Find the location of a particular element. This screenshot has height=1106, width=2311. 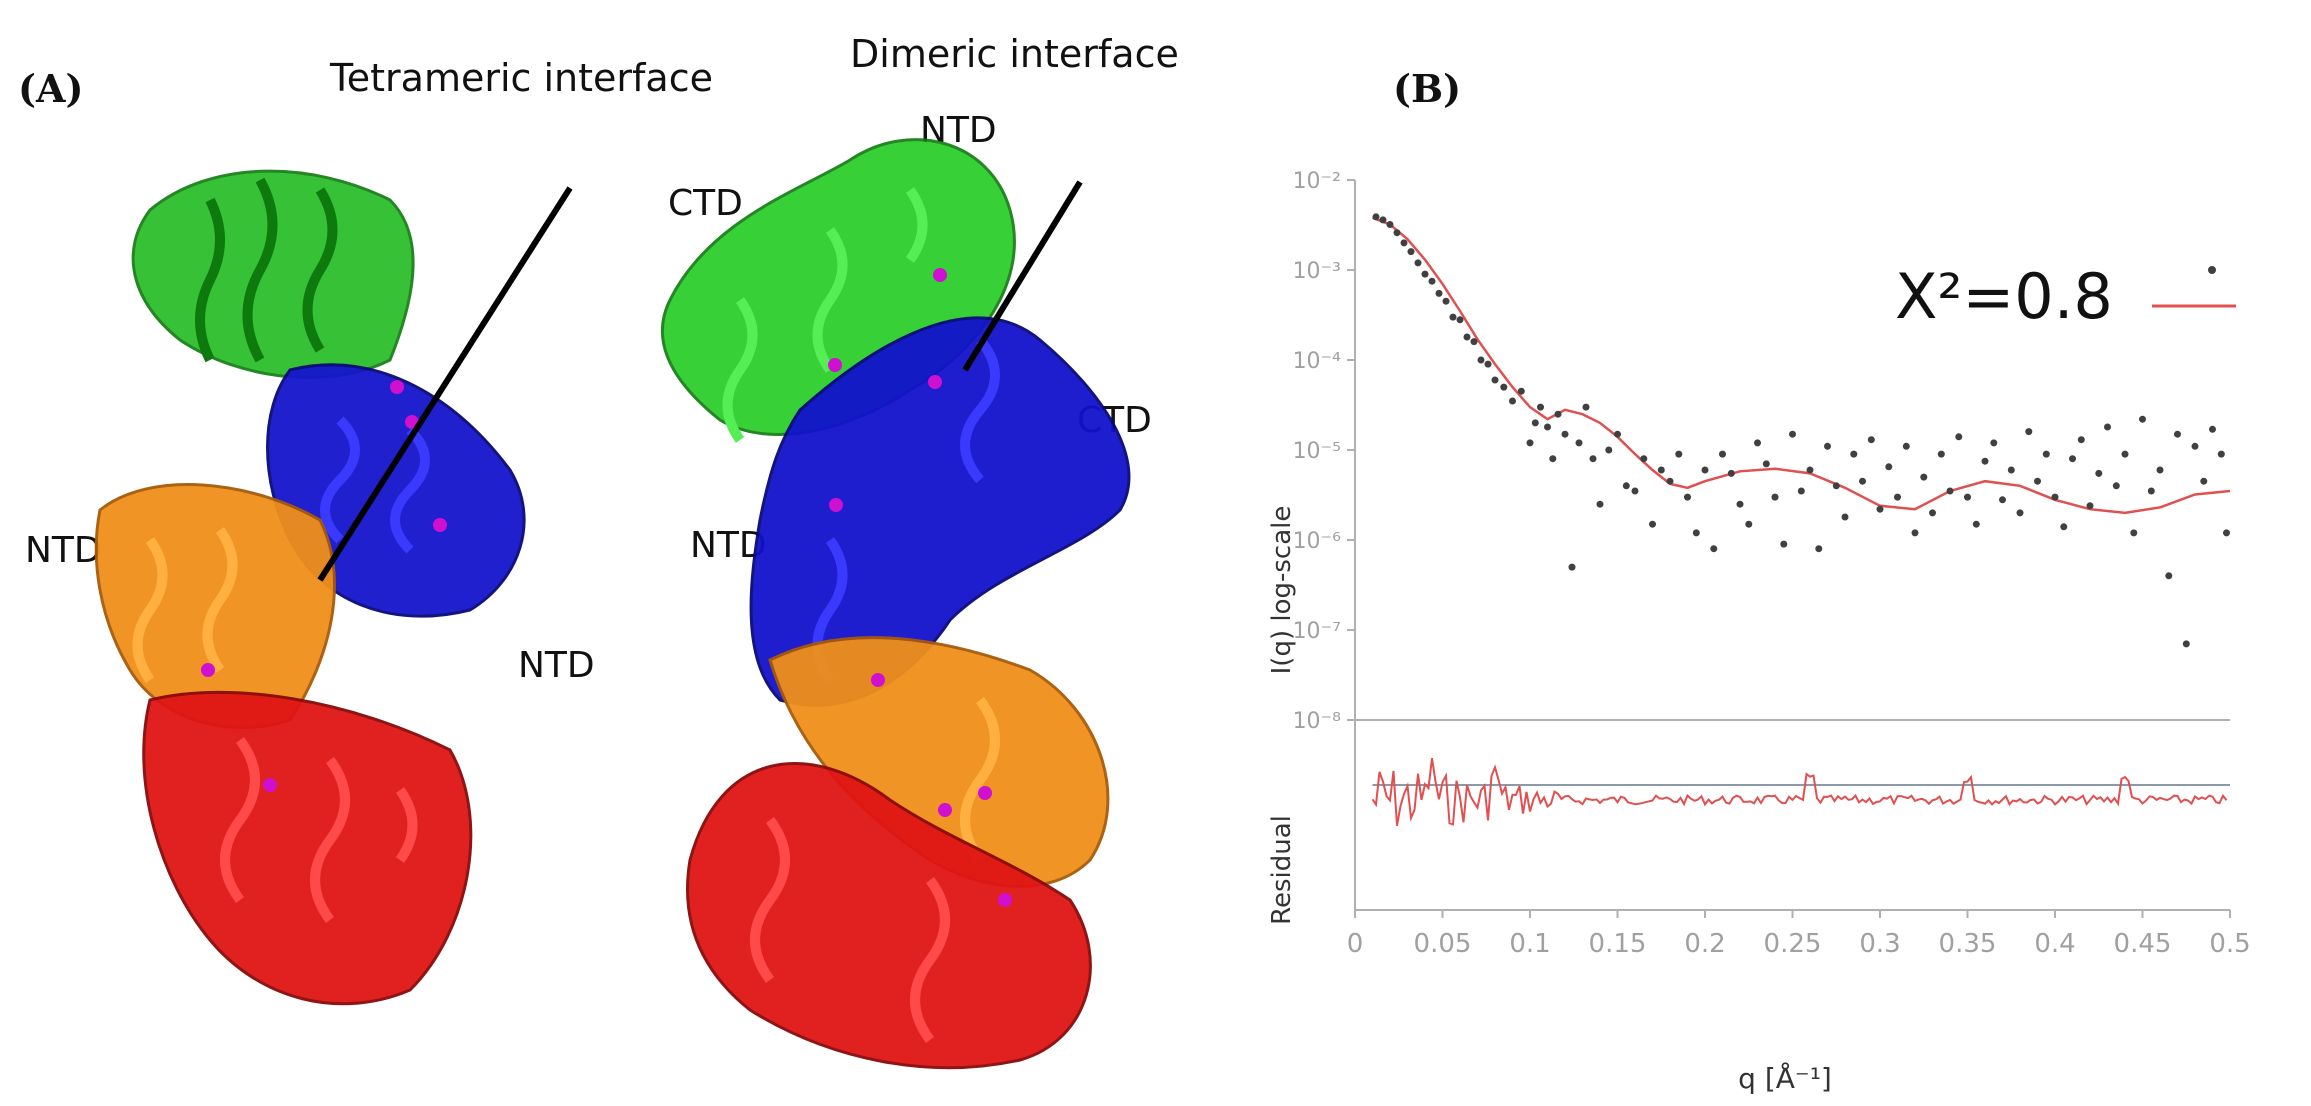

tetrameric-interface-label: Tetrameric interface is located at coordinates (521, 78).